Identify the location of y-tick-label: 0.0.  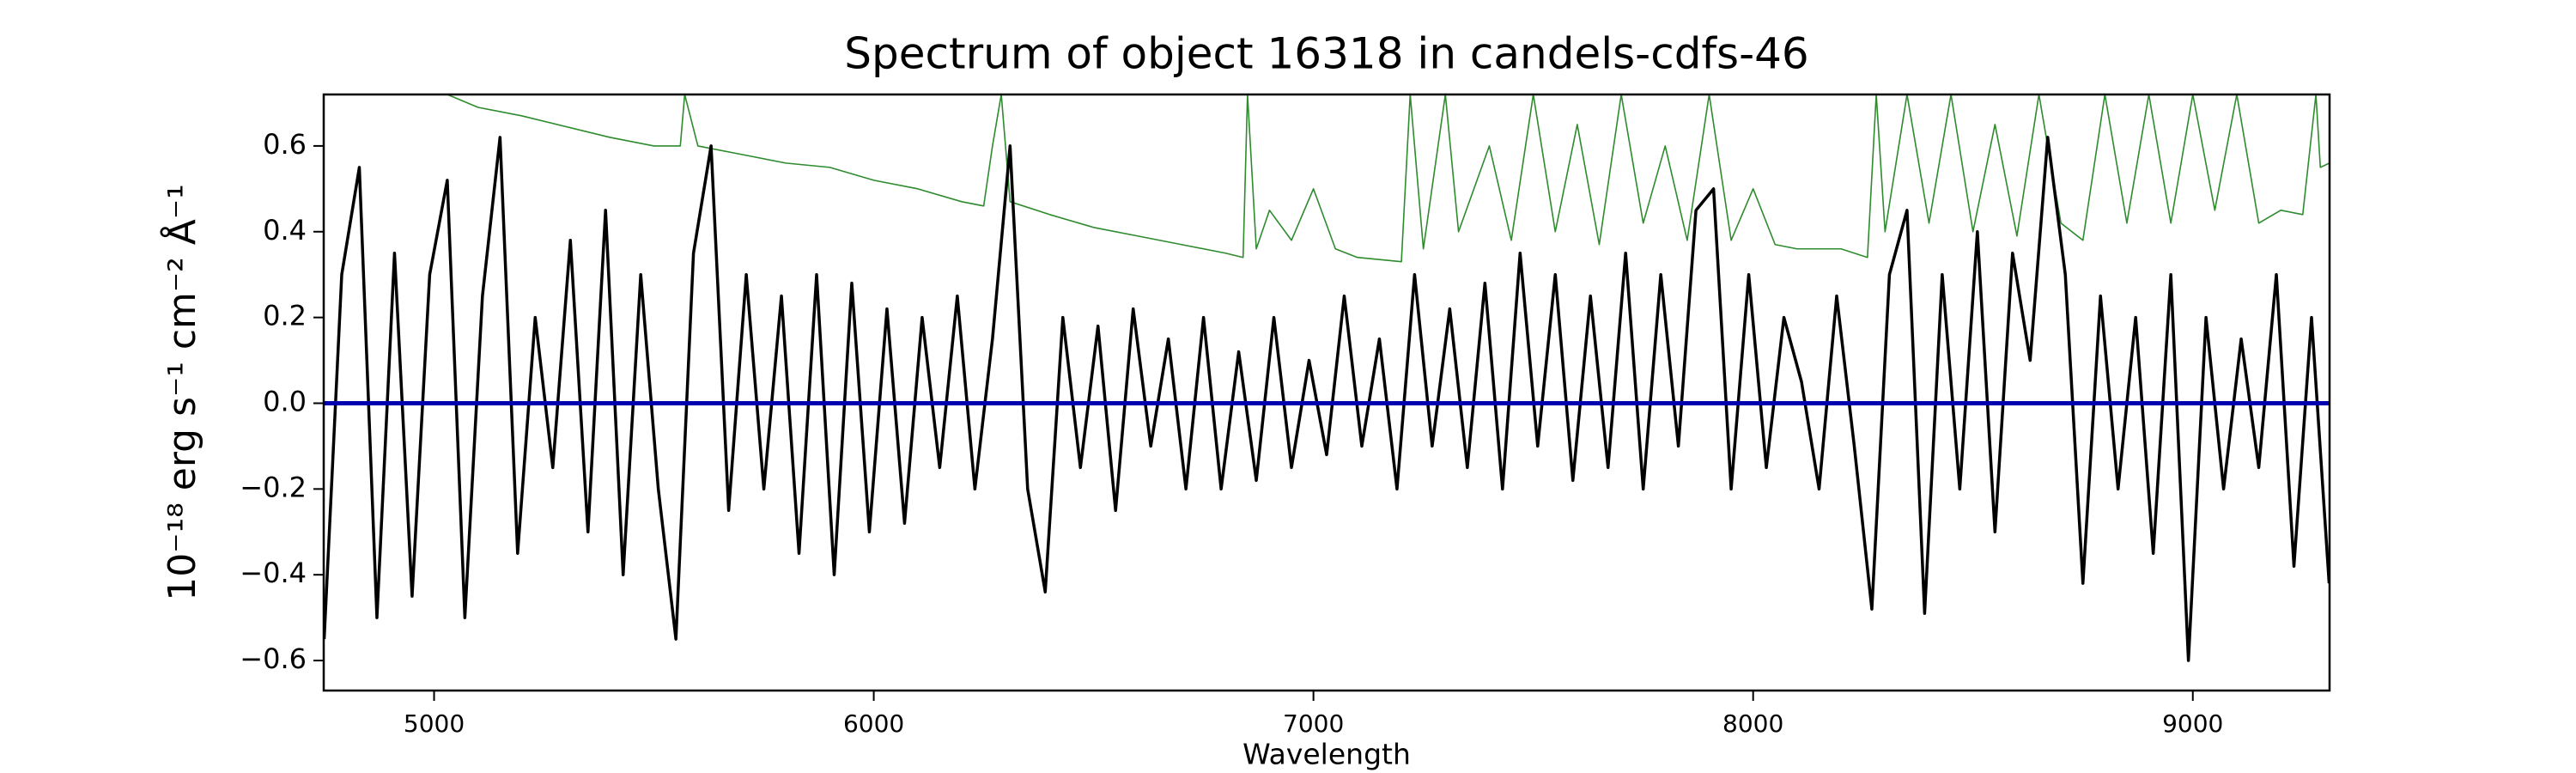
(285, 401).